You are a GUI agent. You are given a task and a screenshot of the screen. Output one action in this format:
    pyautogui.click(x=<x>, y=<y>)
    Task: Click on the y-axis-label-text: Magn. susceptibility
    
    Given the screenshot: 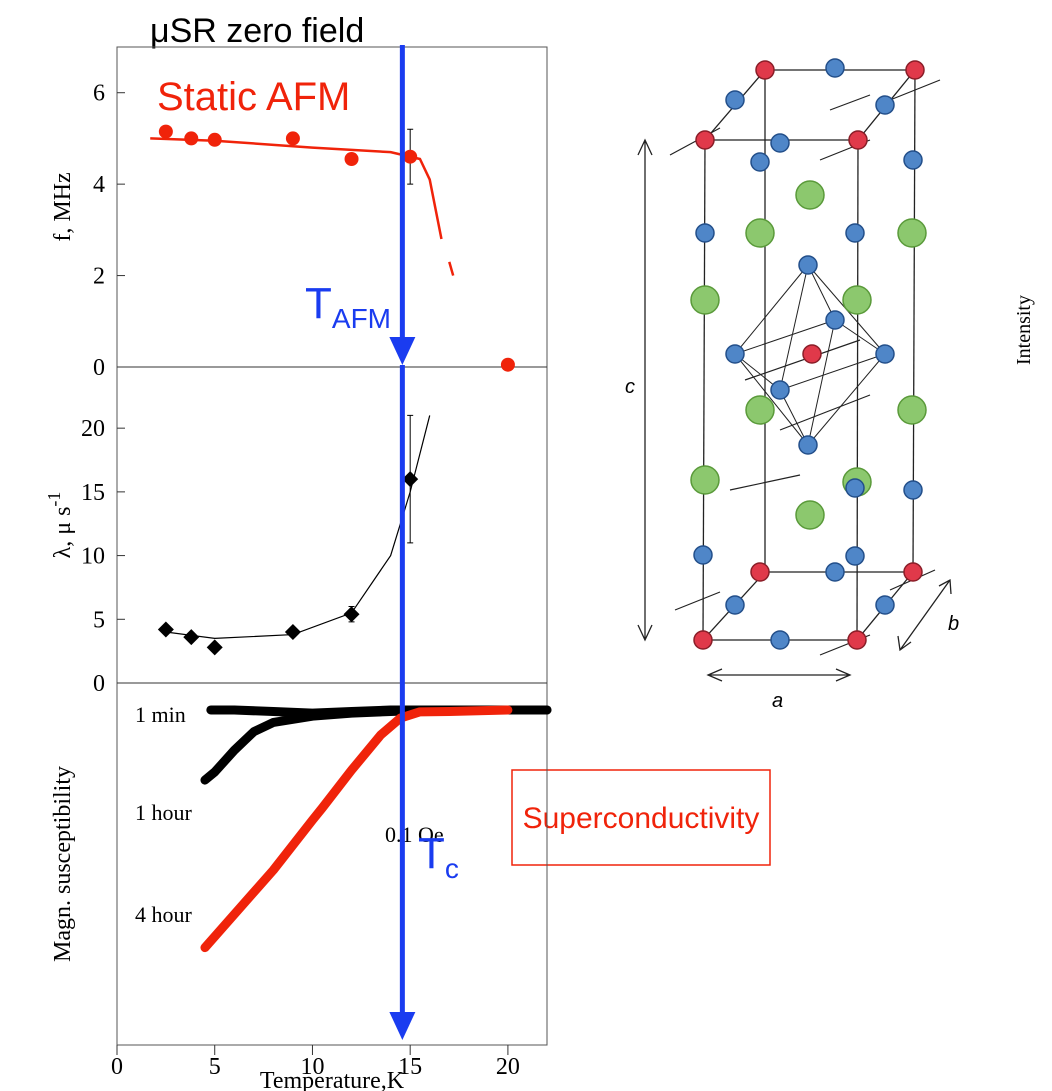 What is the action you would take?
    pyautogui.click(x=63, y=864)
    